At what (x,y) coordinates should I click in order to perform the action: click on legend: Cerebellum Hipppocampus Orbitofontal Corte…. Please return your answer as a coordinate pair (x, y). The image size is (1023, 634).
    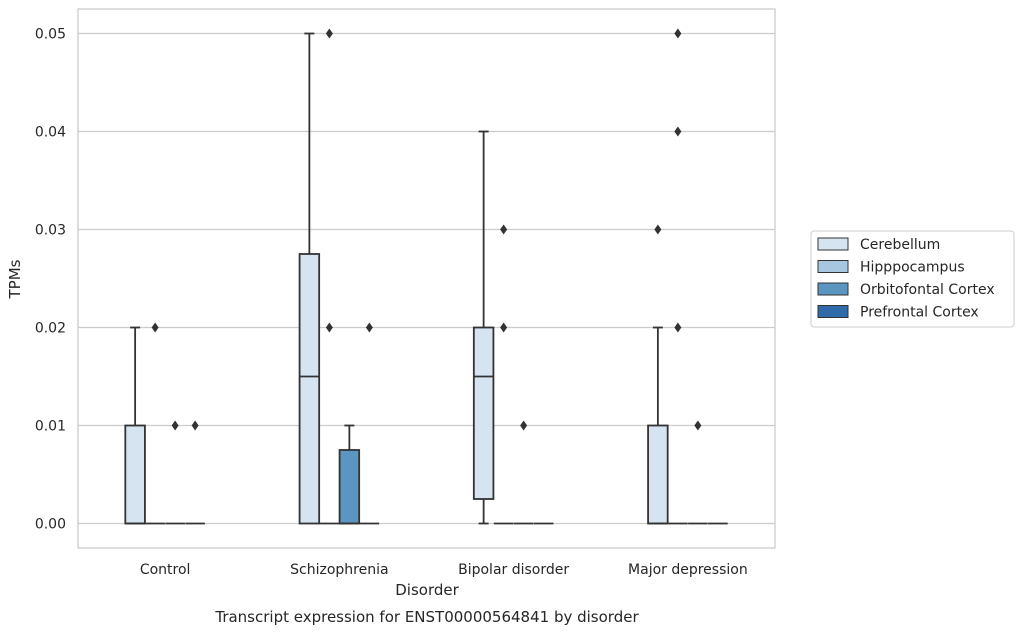
    Looking at the image, I should click on (912, 279).